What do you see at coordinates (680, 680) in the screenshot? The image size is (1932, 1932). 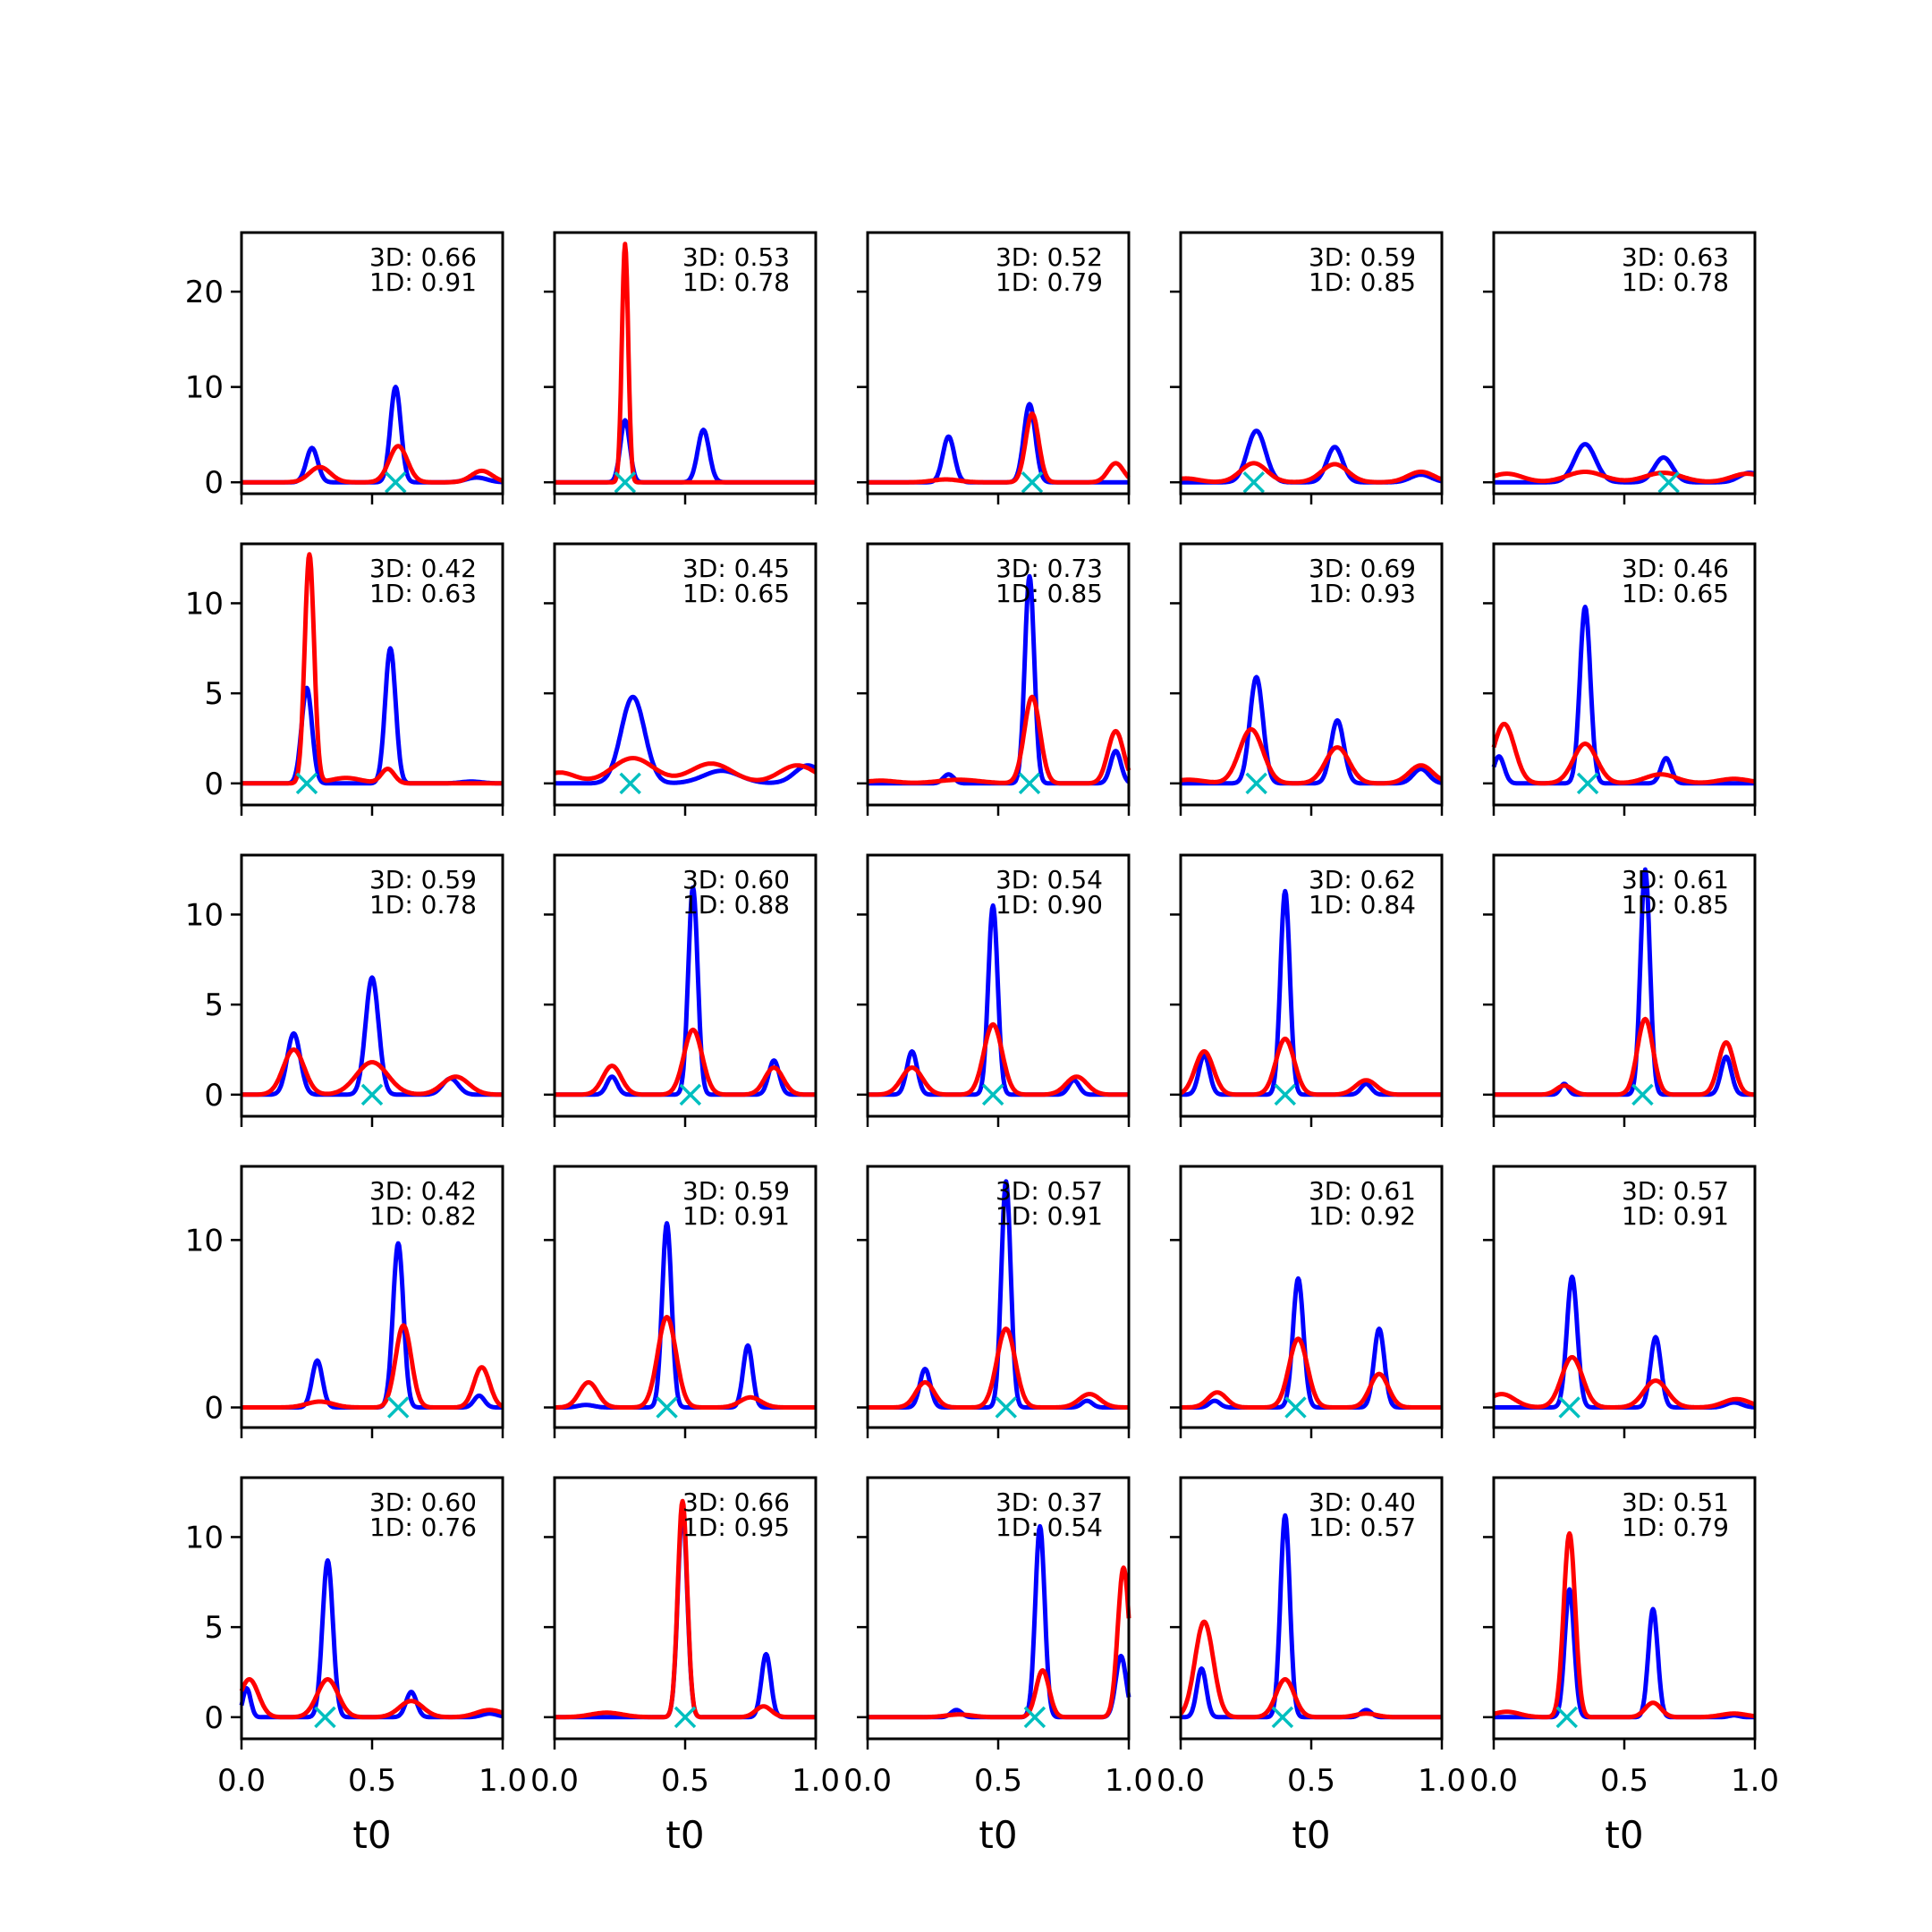 I see `subplot-panel: 3D: 0.451D: 0.65` at bounding box center [680, 680].